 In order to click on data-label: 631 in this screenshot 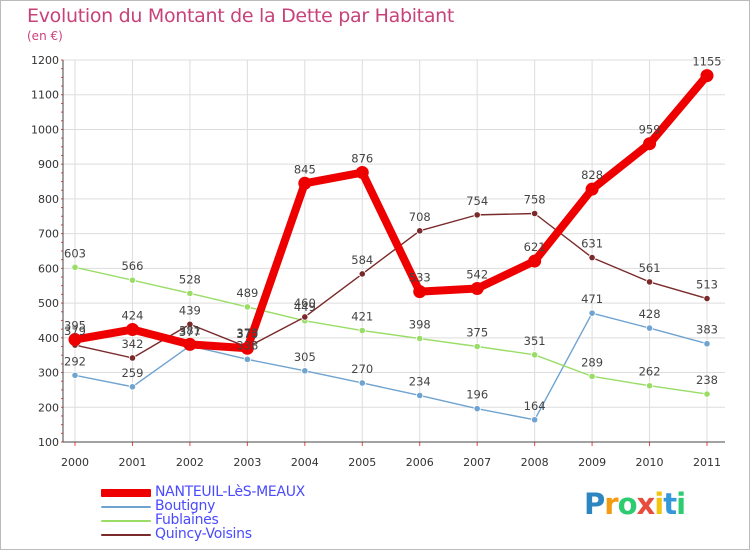, I will do `click(592, 244)`.